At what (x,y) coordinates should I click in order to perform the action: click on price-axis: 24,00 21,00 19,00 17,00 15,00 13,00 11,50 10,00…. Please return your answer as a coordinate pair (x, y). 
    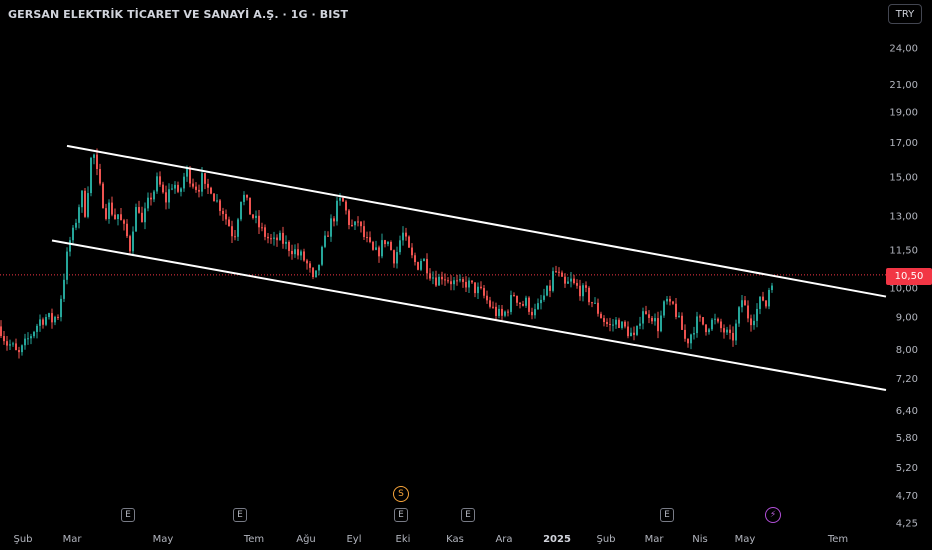
    Looking at the image, I should click on (903, 287).